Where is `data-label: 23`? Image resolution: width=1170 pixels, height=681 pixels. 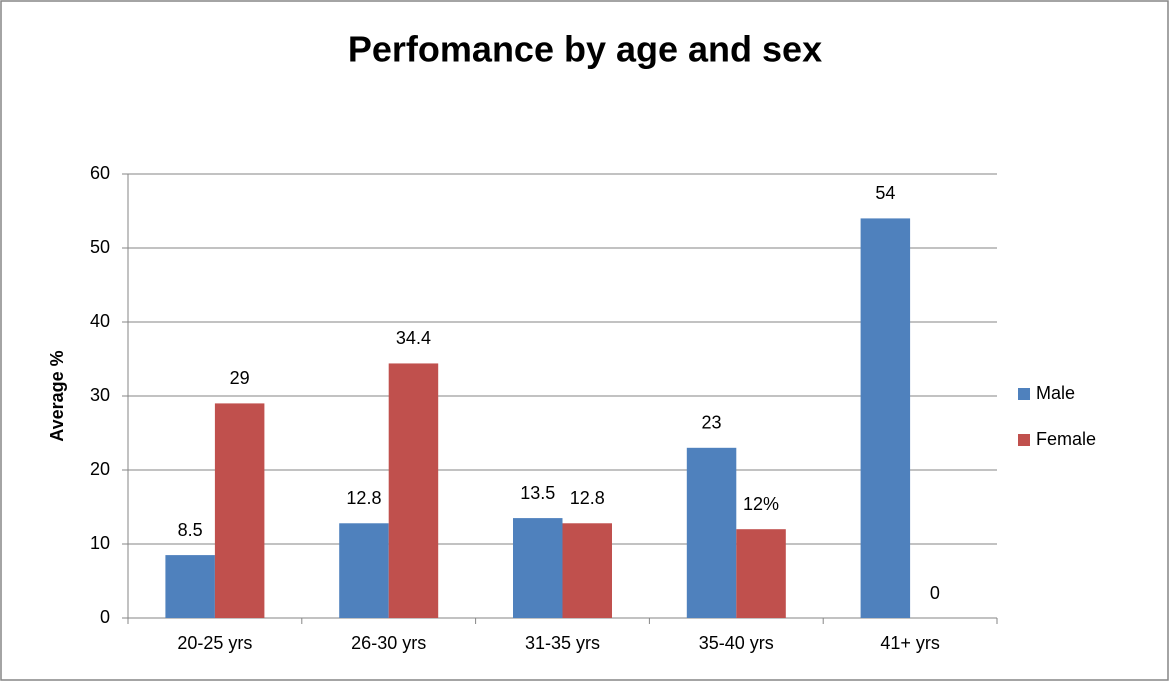 data-label: 23 is located at coordinates (712, 423).